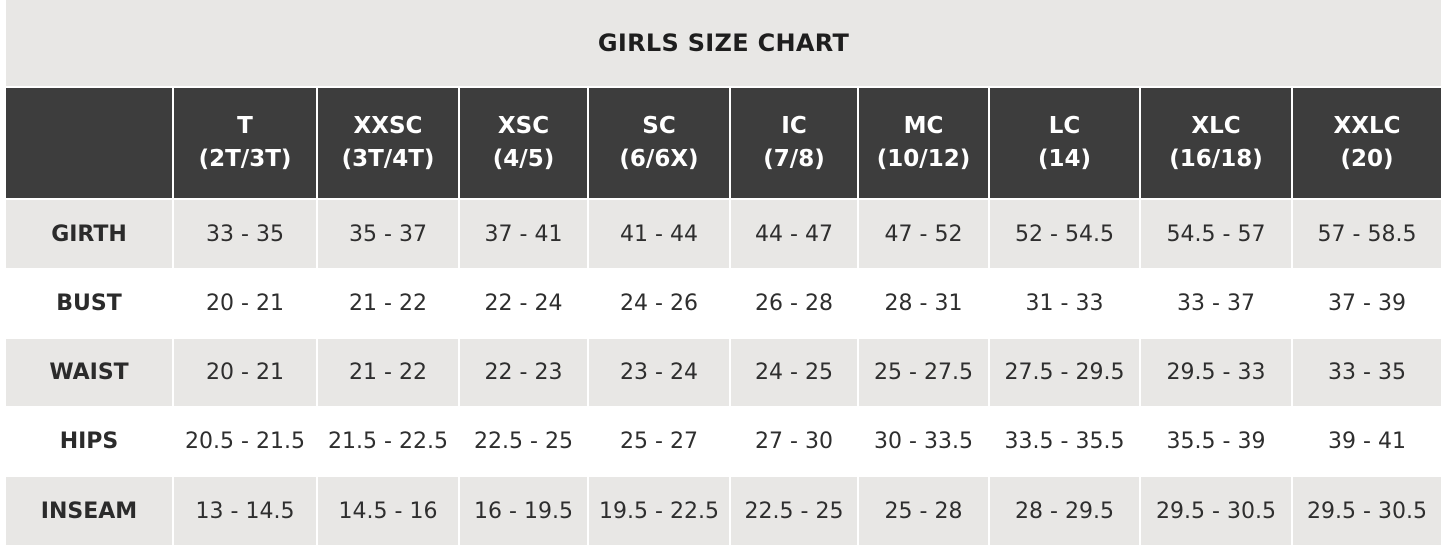 The width and height of the screenshot is (1445, 549). What do you see at coordinates (388, 511) in the screenshot?
I see `table-cell: 14.5 - 16` at bounding box center [388, 511].